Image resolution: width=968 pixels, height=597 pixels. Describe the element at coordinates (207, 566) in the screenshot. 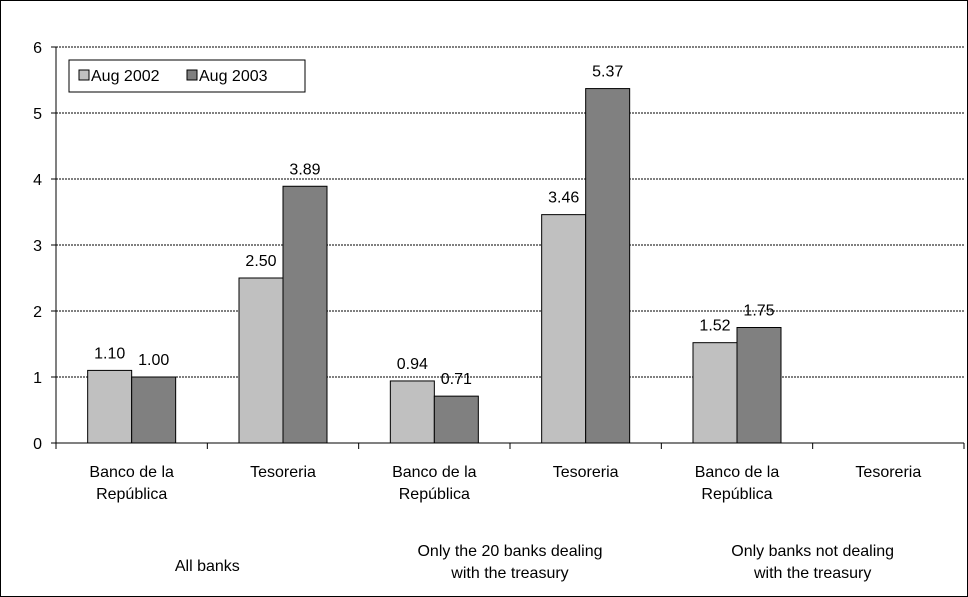

I see `x-group-label: All banks` at that location.